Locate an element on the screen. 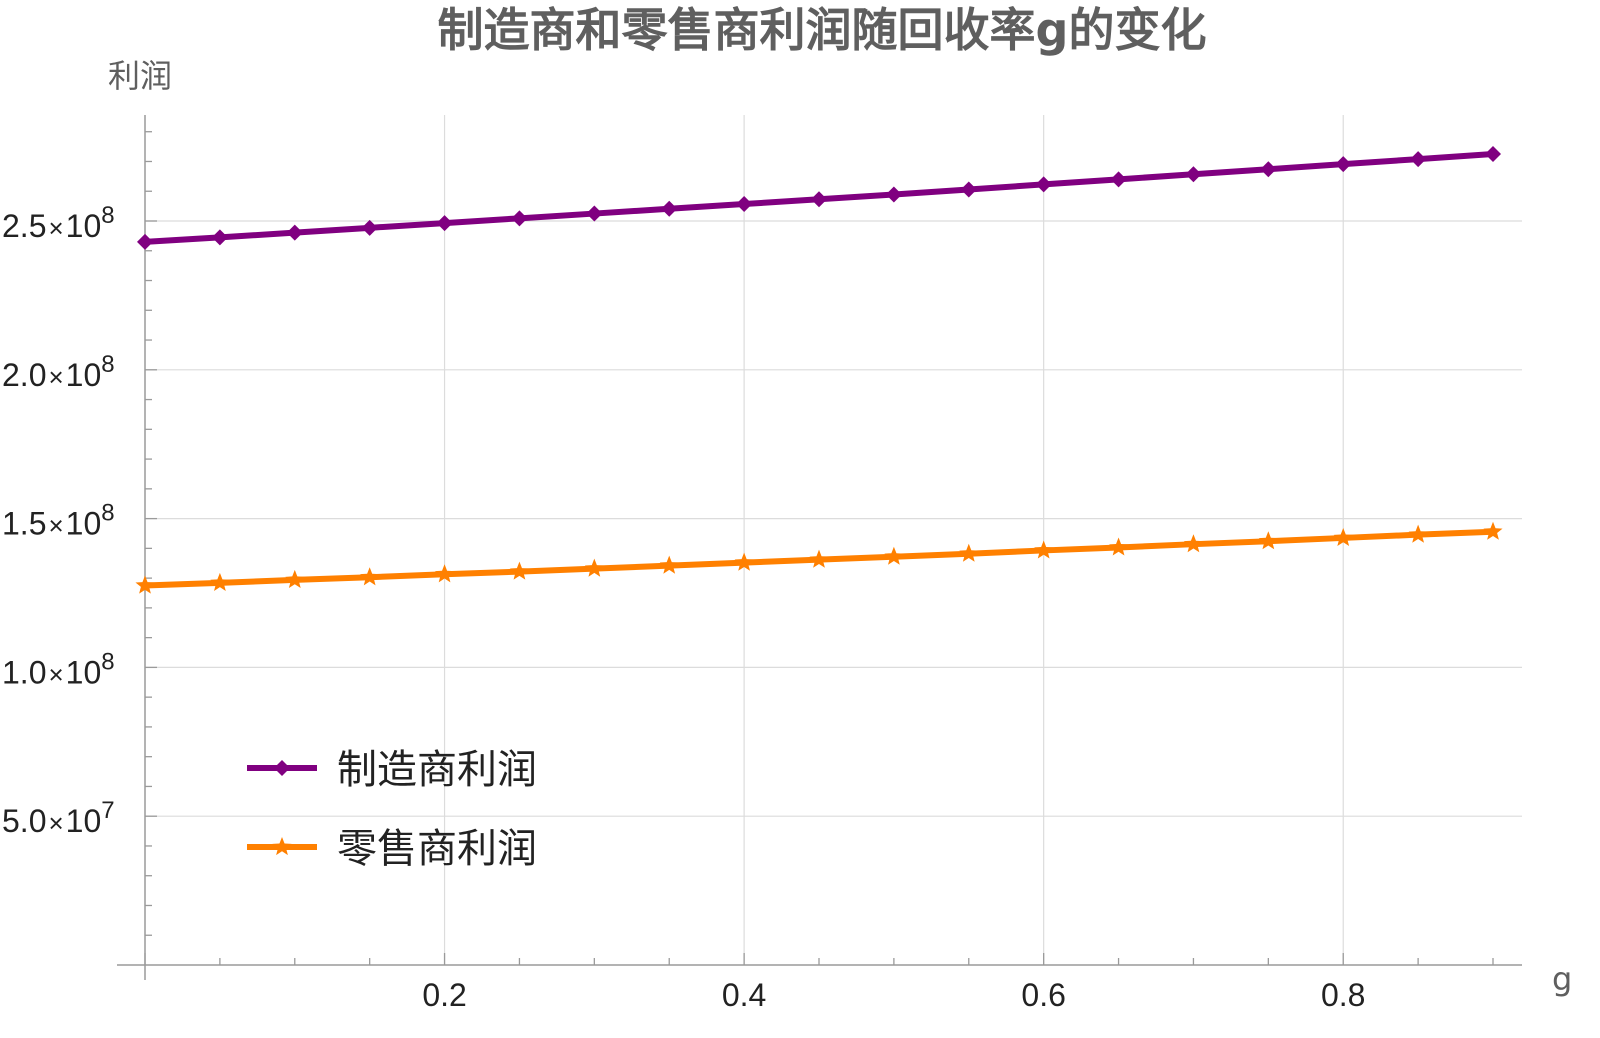 The image size is (1600, 1038). y-tick-label: 2.5×10⁸ is located at coordinates (58, 223).